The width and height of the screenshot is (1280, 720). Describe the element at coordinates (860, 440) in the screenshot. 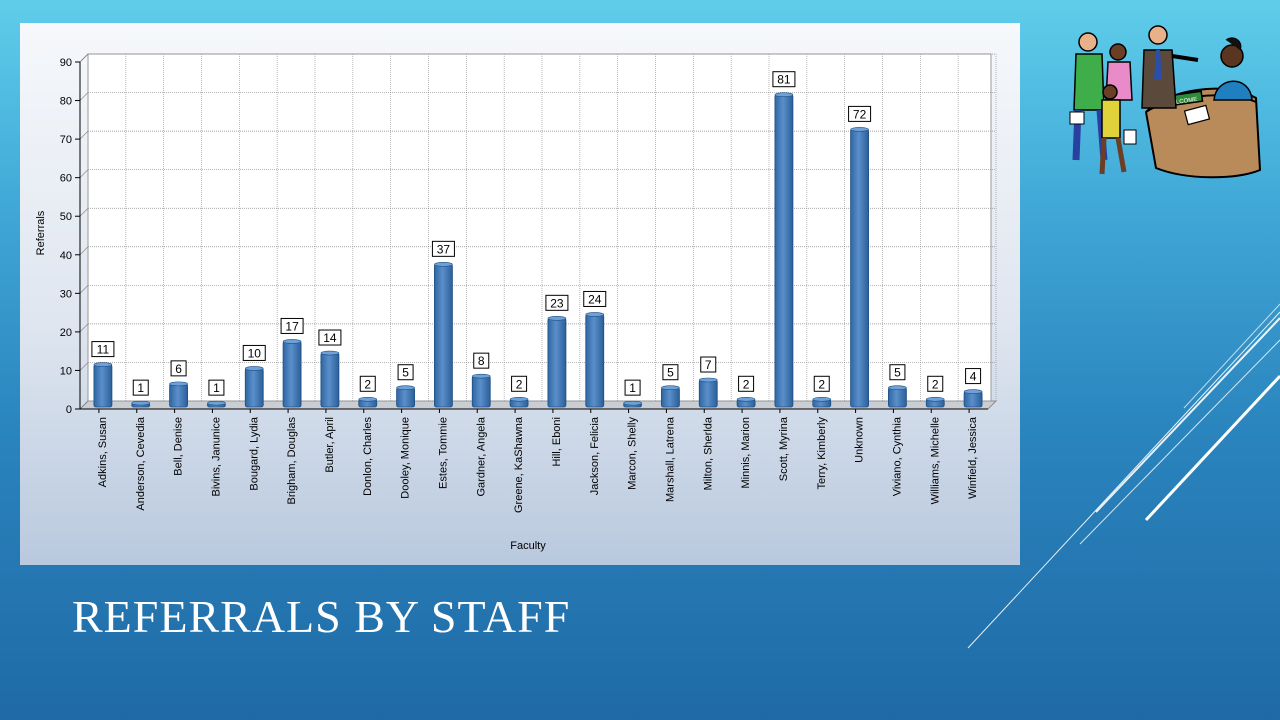

I see `x-tick-label: Unknown` at that location.